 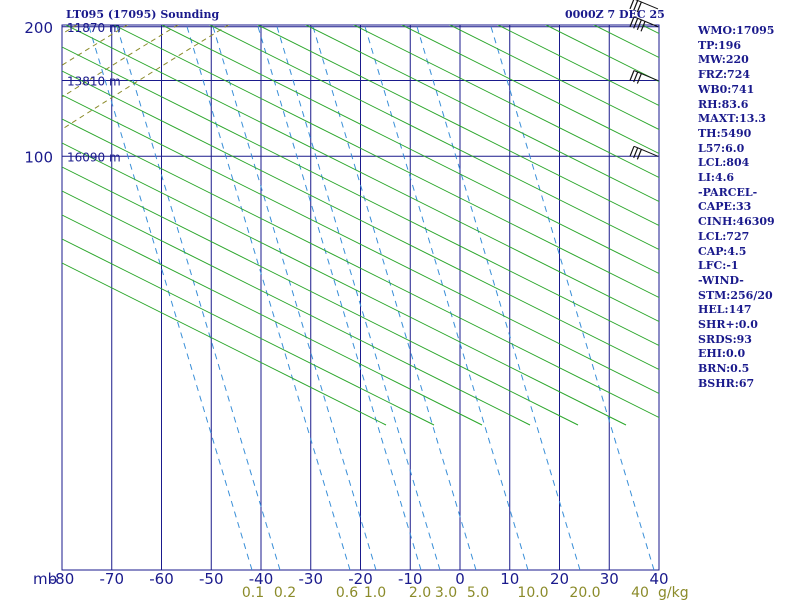 I want to click on stat-item: LI:4.6, so click(x=716, y=178).